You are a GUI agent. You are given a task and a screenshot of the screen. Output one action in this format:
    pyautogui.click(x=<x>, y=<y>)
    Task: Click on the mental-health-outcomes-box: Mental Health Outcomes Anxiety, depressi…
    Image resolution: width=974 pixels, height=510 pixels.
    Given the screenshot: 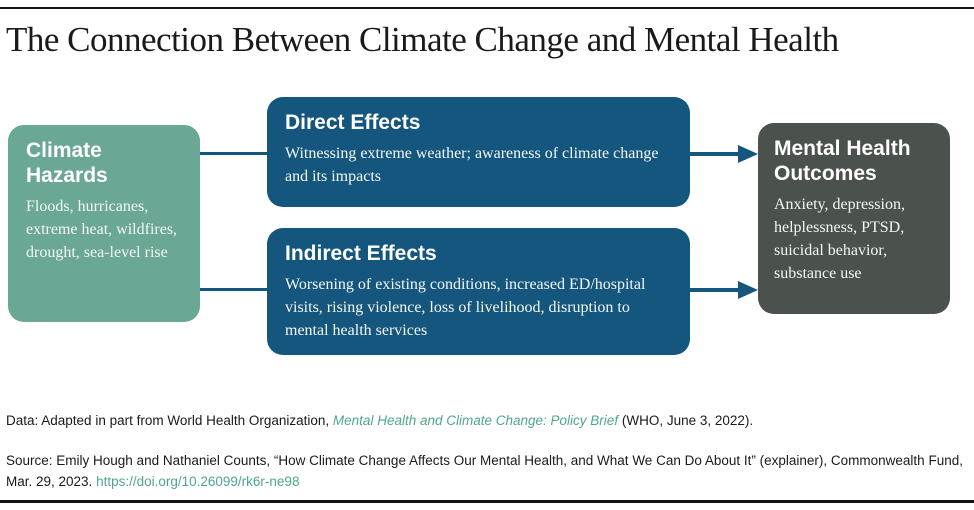 What is the action you would take?
    pyautogui.click(x=854, y=218)
    